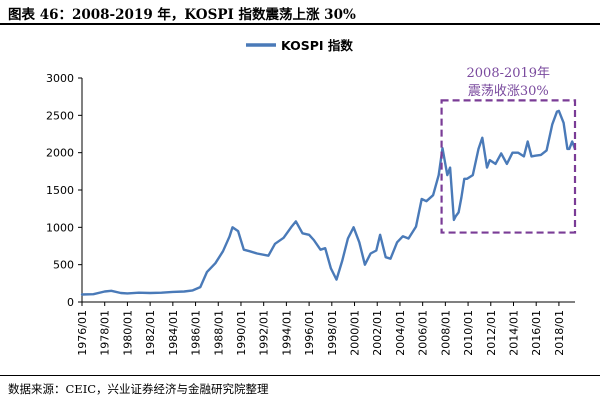  Describe the element at coordinates (508, 91) in the screenshot. I see `annotation-label-line2: 震荡收涨30%` at that location.